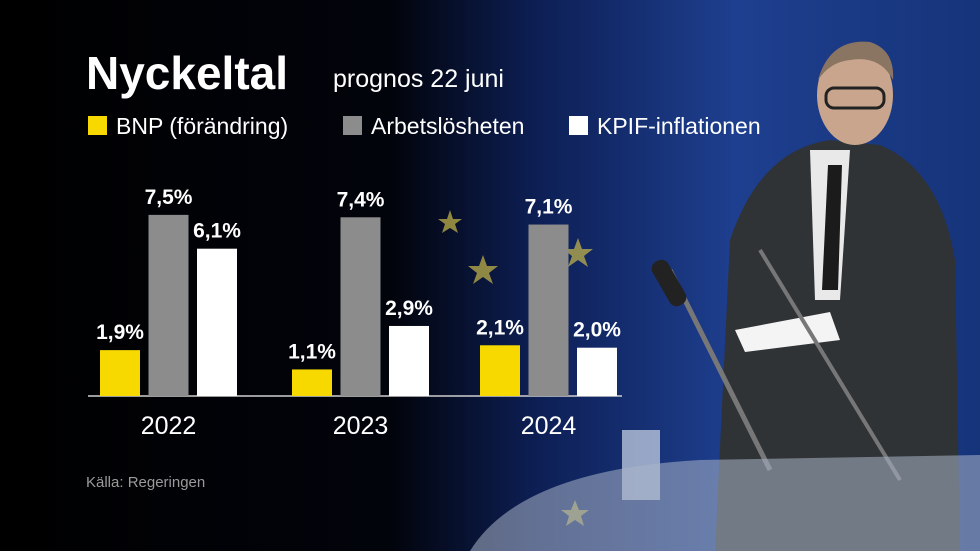  What do you see at coordinates (361, 426) in the screenshot?
I see `x-tick-label: 2023` at bounding box center [361, 426].